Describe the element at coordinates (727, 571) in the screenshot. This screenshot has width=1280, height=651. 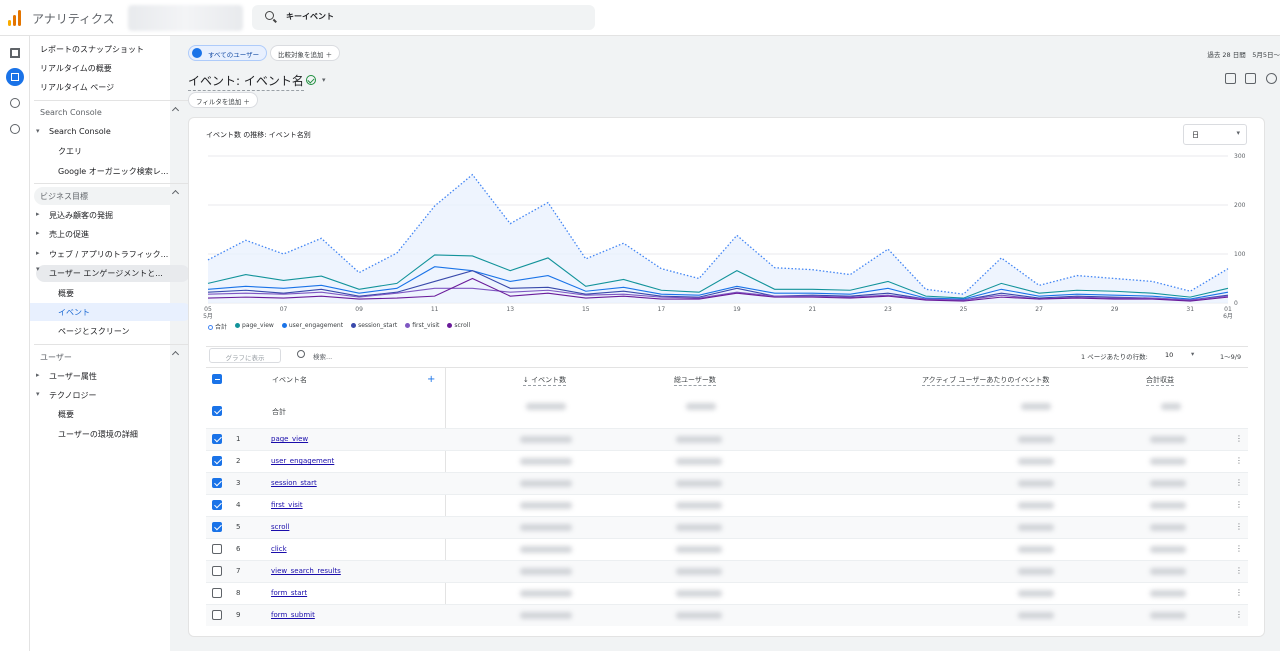
I see `table-row: 7 view_search_results ⋮` at that location.